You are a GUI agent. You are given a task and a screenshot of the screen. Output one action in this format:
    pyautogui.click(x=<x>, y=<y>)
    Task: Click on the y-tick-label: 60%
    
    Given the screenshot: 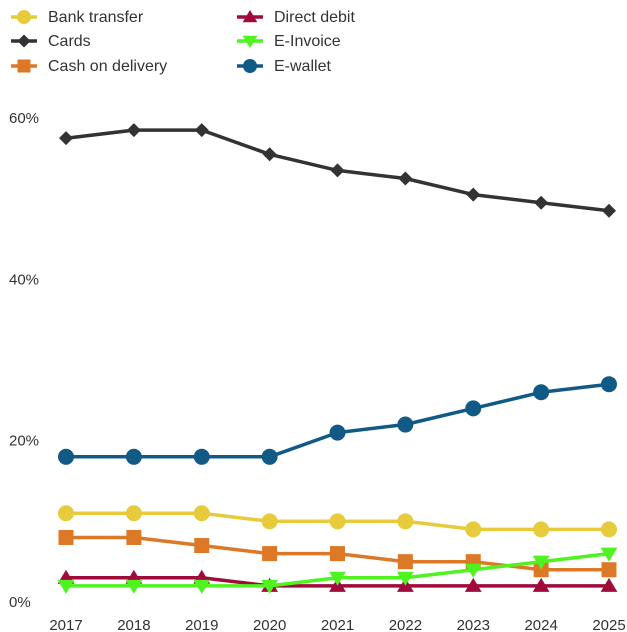 What is the action you would take?
    pyautogui.click(x=24, y=118)
    